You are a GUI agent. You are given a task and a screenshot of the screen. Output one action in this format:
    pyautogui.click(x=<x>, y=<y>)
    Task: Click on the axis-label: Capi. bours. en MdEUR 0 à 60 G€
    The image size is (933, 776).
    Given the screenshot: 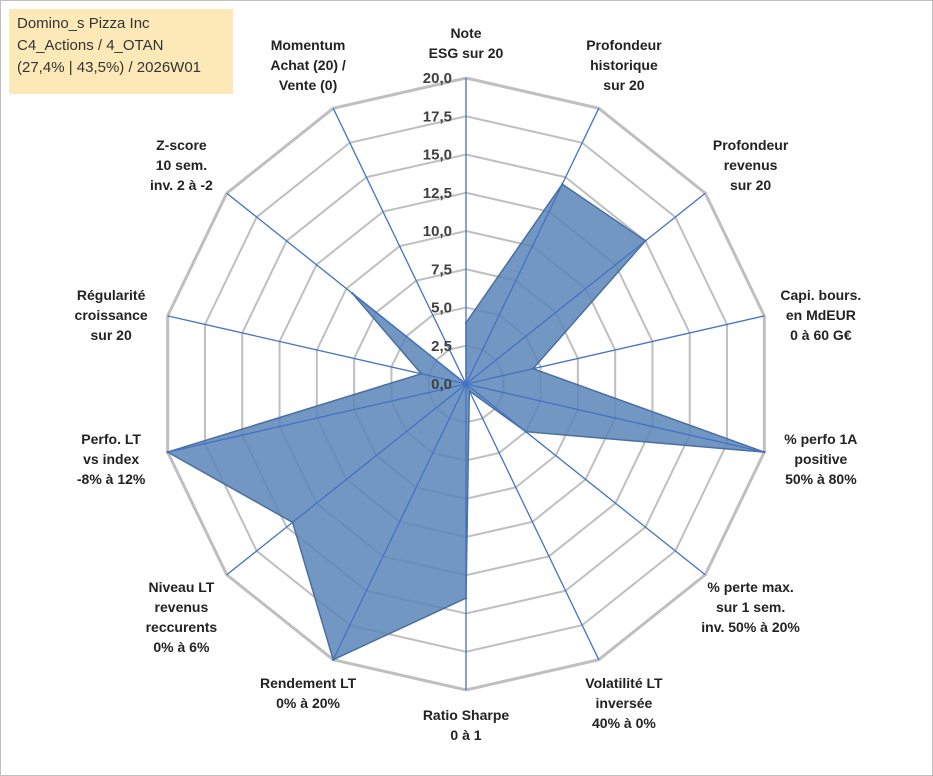 What is the action you would take?
    pyautogui.click(x=820, y=315)
    